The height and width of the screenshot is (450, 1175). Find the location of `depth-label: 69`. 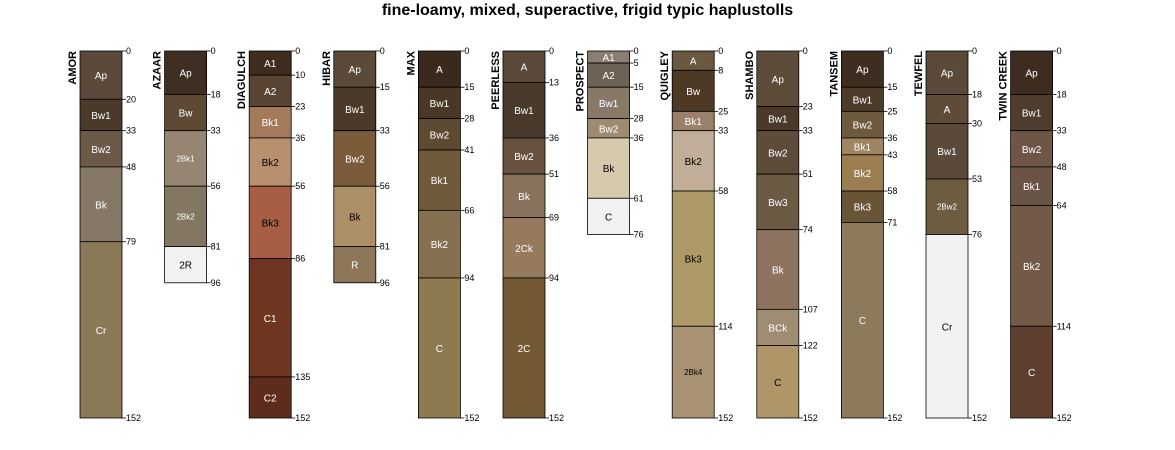

depth-label: 69 is located at coordinates (554, 218).